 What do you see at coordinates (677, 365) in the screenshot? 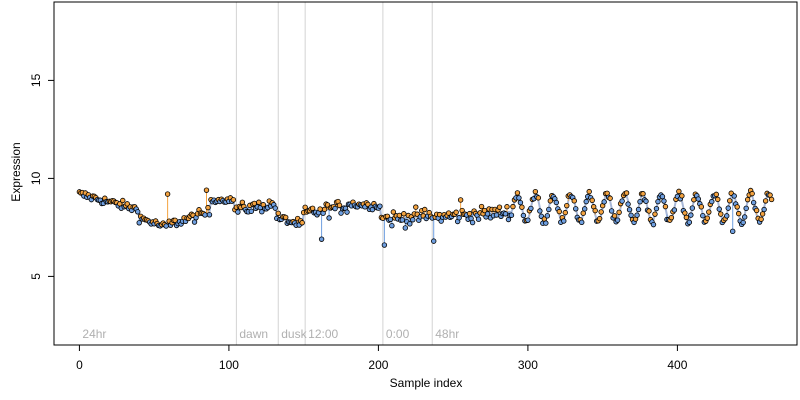
I see `x-tick-label: 400` at bounding box center [677, 365].